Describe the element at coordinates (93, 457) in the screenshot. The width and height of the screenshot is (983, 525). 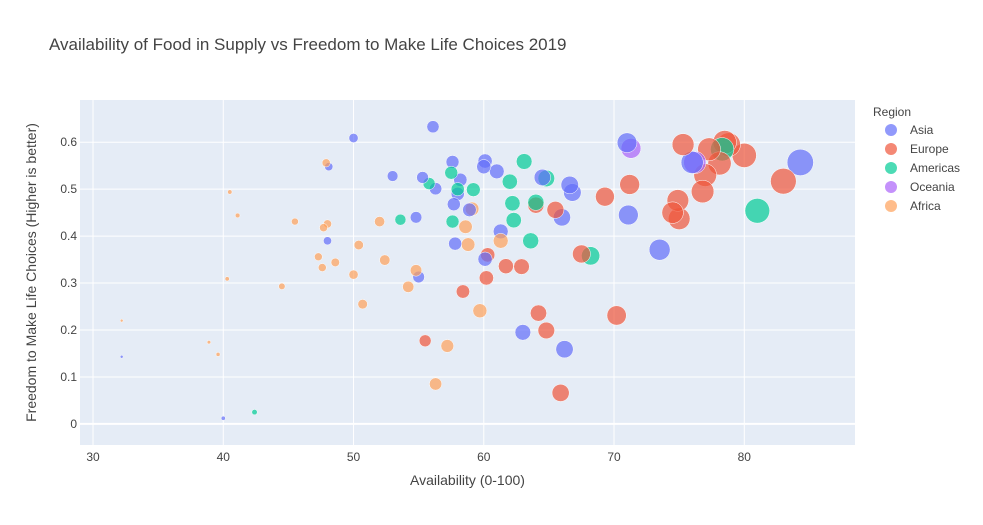
I see `x-tick-label: 30` at that location.